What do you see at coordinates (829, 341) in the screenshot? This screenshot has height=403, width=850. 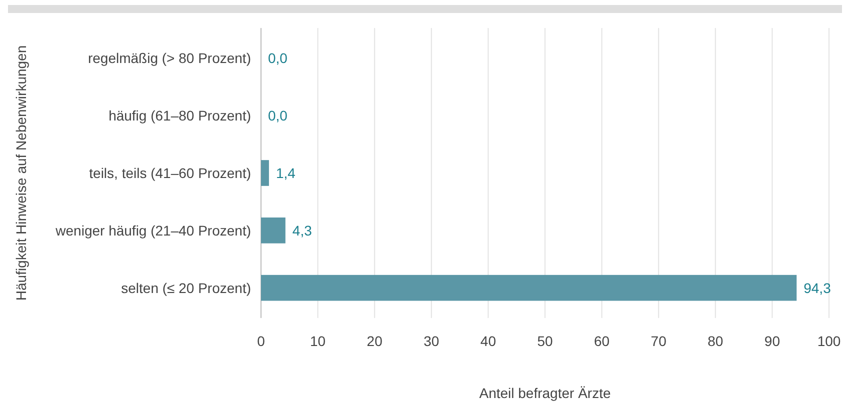 I see `x-tick-label: 100` at bounding box center [829, 341].